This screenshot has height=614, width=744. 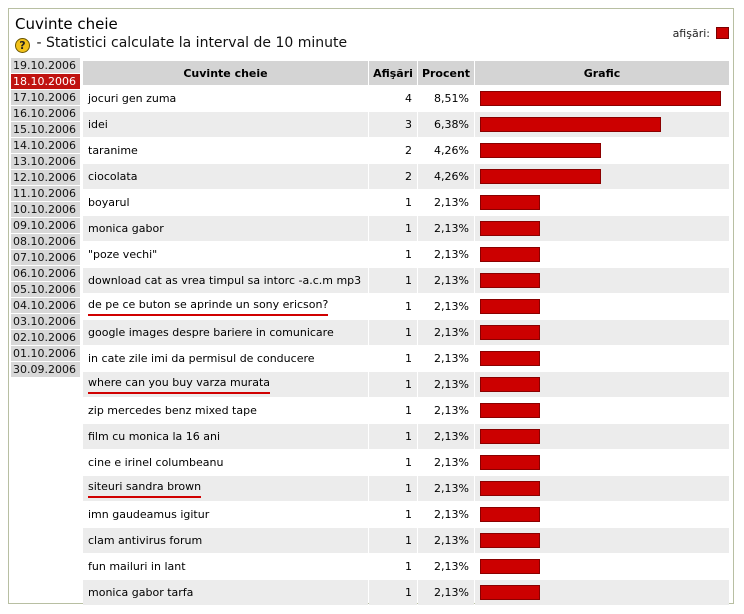 I want to click on question-icon: ?, so click(x=22, y=45).